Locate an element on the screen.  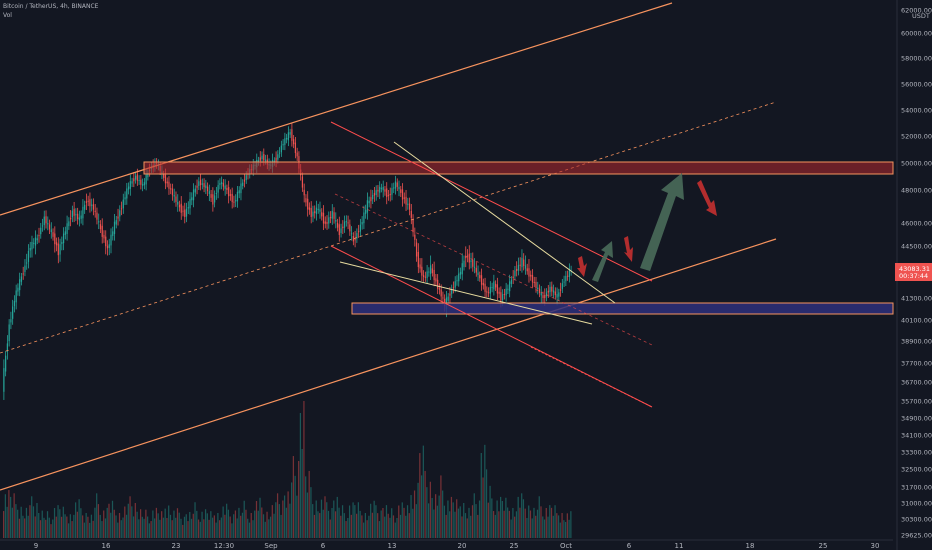
price-tick-label: 31000.00 is located at coordinates (916, 504).